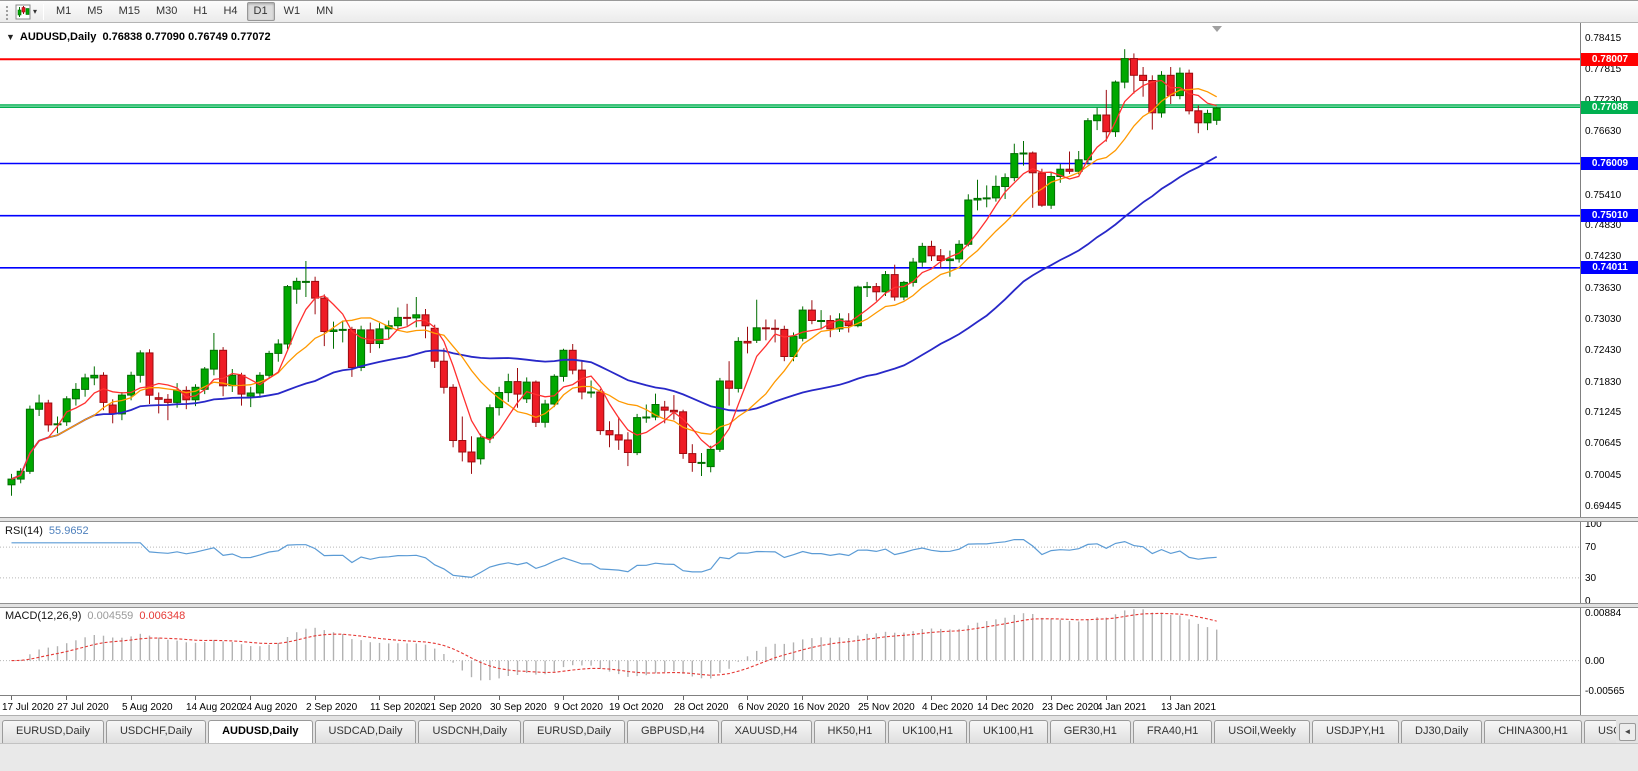  What do you see at coordinates (1122, 707) in the screenshot?
I see `time-axis-label: 4 Jan 2021` at bounding box center [1122, 707].